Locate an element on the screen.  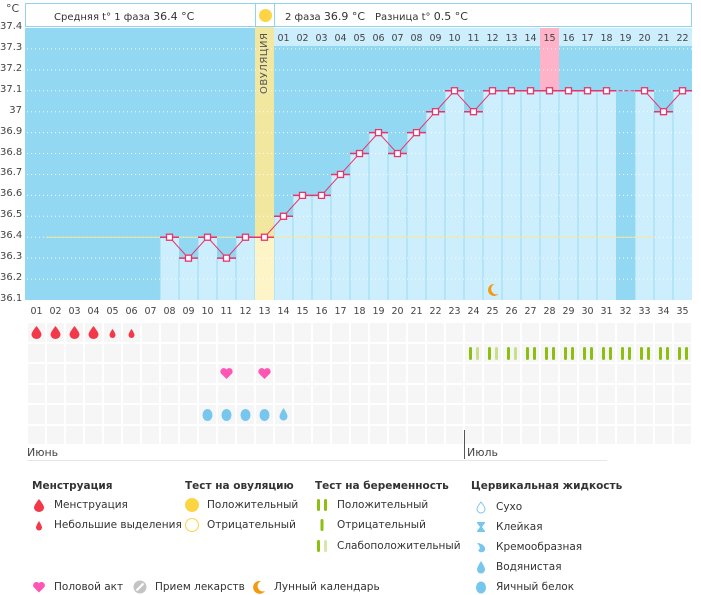
cycle-day-label: 22 is located at coordinates (435, 311).